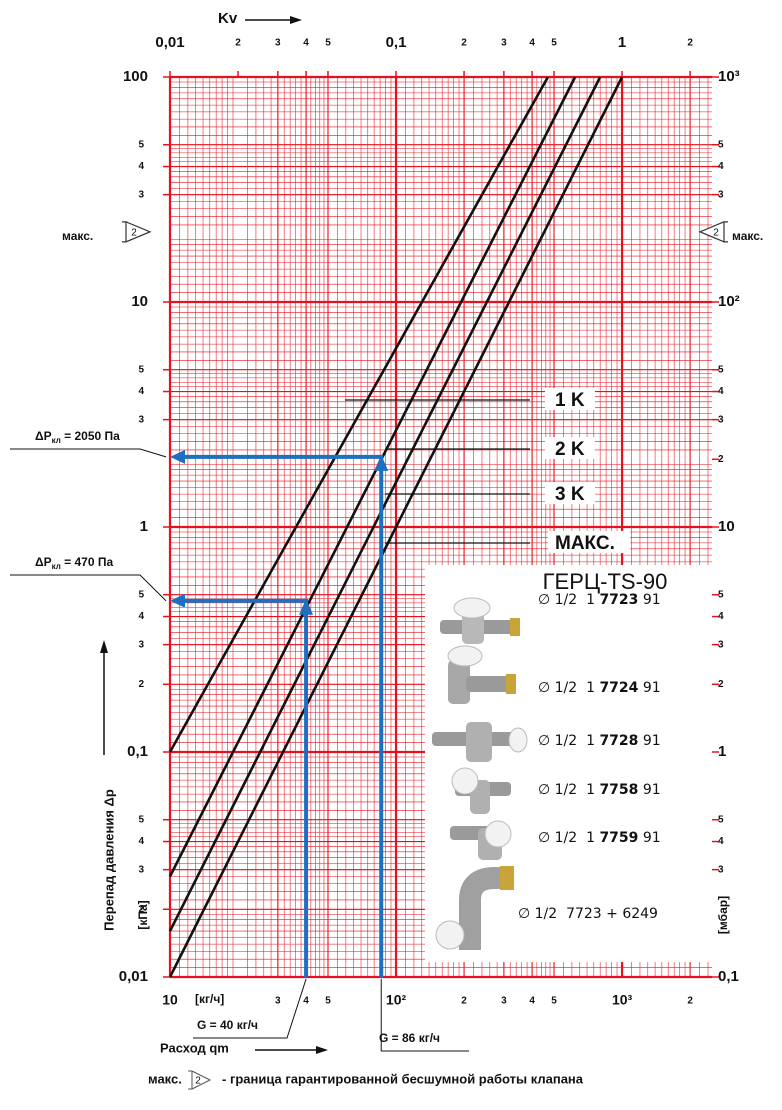 This screenshot has width=782, height=1110. What do you see at coordinates (622, 42) in the screenshot?
I see `x2-tick-label: 1` at bounding box center [622, 42].